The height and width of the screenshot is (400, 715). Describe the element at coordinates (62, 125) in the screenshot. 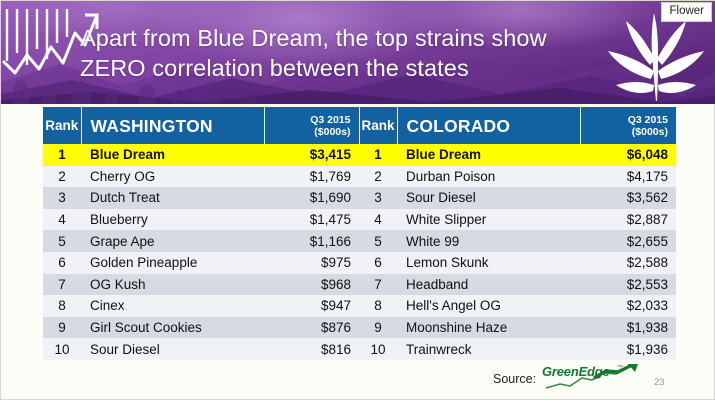

I see `col-header-rank-washington: Rank` at that location.